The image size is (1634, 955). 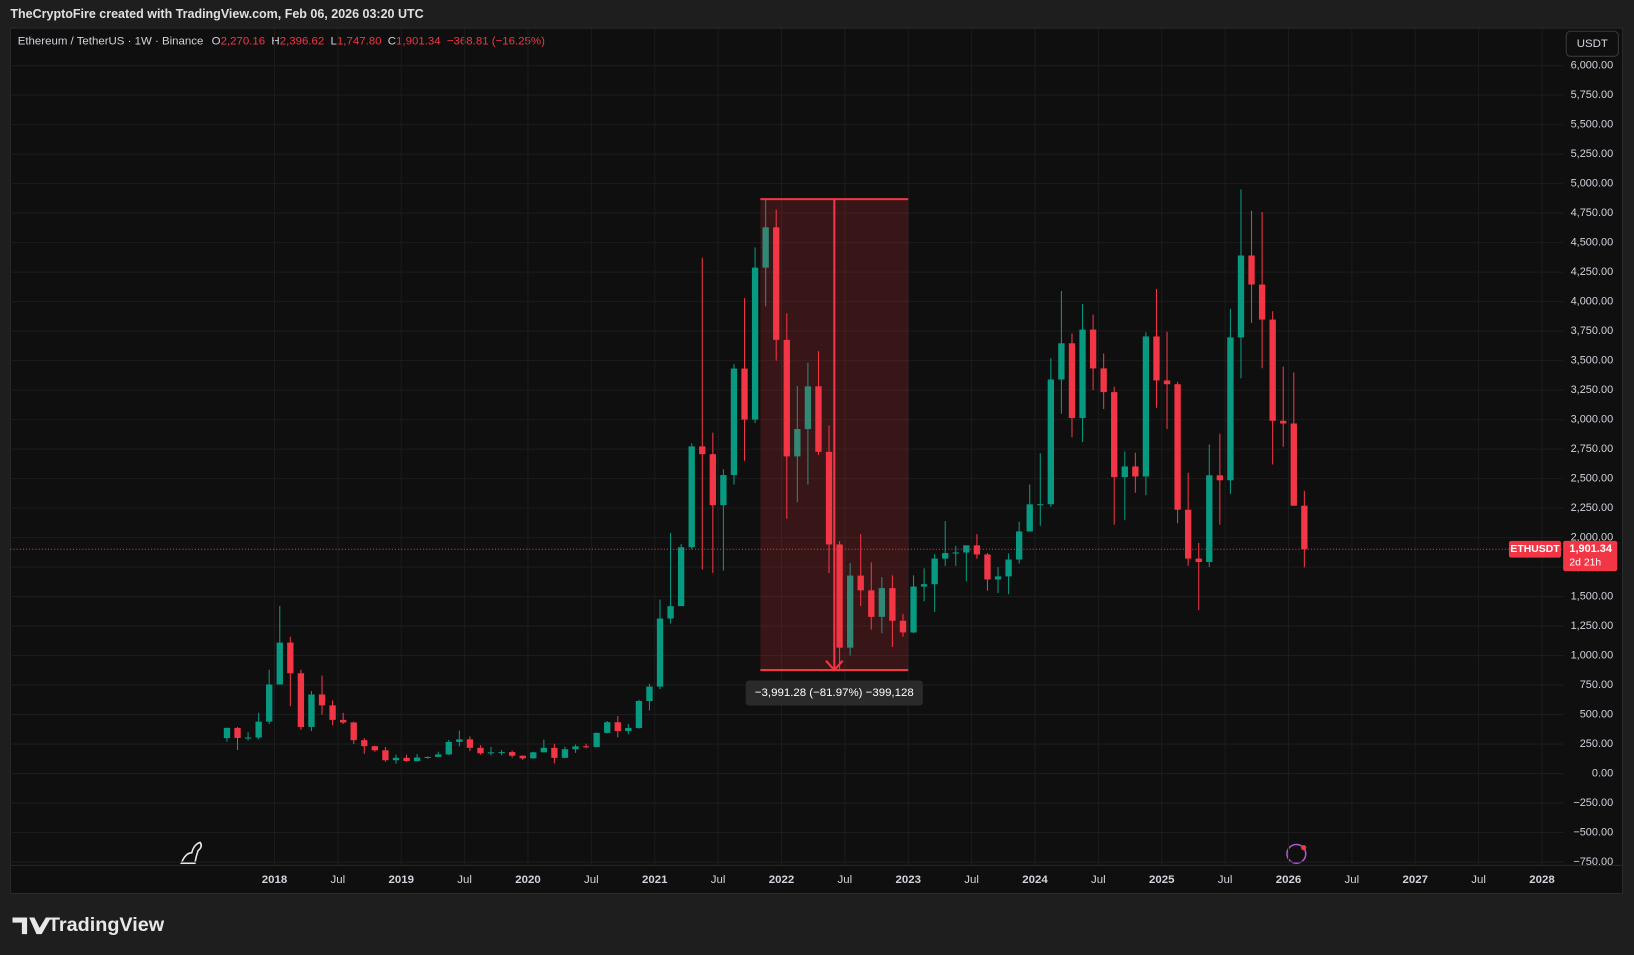 I want to click on symbol: Ethereum / TetherUS · 1W · Binance, so click(x=111, y=42).